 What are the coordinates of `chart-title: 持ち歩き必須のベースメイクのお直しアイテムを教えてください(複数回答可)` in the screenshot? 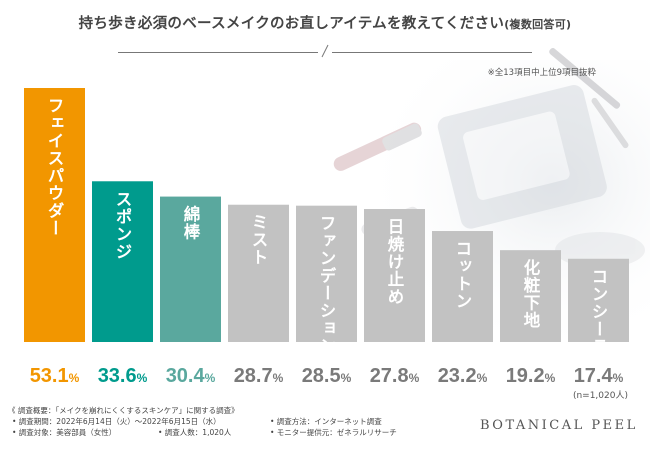 It's located at (325, 22).